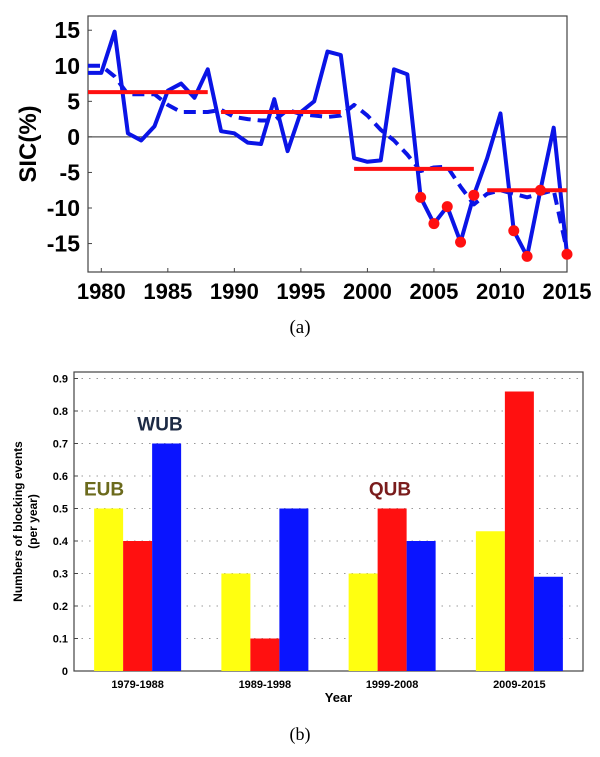 This screenshot has height=757, width=600. Describe the element at coordinates (67, 30) in the screenshot. I see `y-tick-label: 15` at that location.